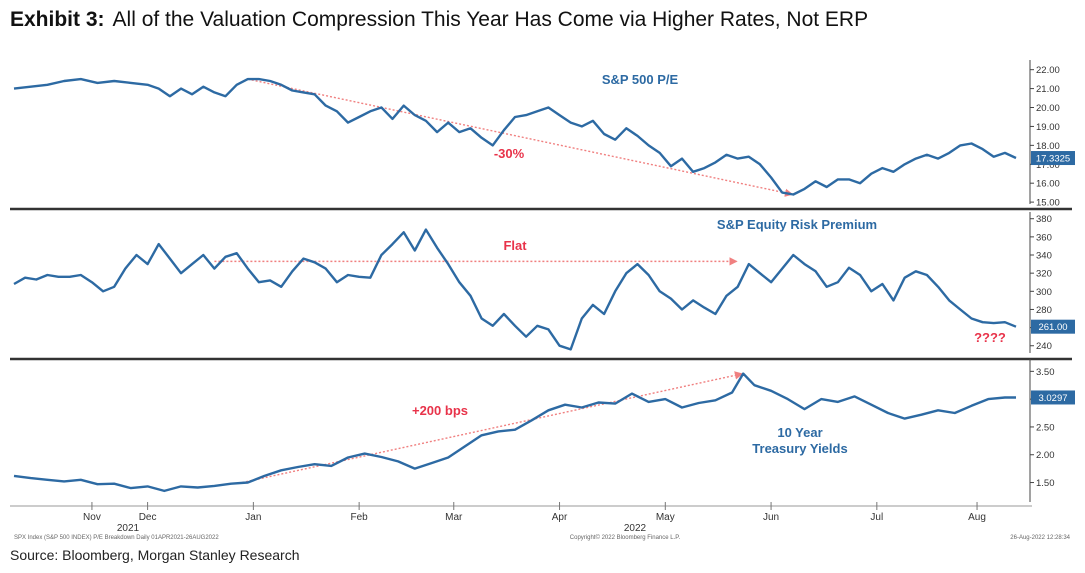 Image resolution: width=1085 pixels, height=573 pixels. Describe the element at coordinates (515, 245) in the screenshot. I see `erp-annotation-flat: Flat` at that location.